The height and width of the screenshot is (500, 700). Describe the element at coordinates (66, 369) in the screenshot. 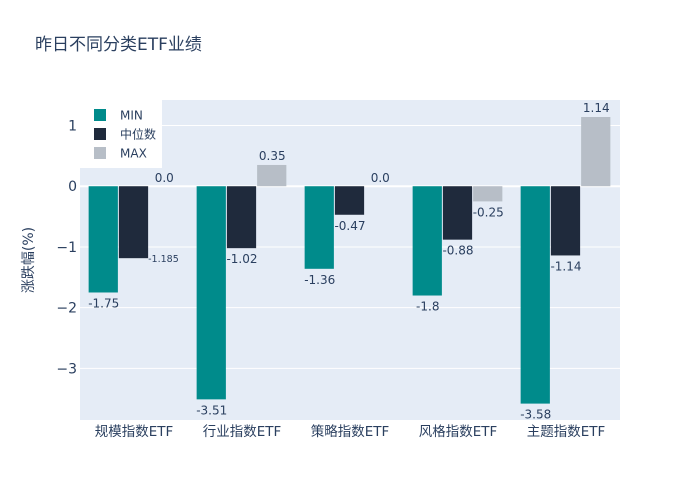

I see `y-tick-label: −3` at that location.